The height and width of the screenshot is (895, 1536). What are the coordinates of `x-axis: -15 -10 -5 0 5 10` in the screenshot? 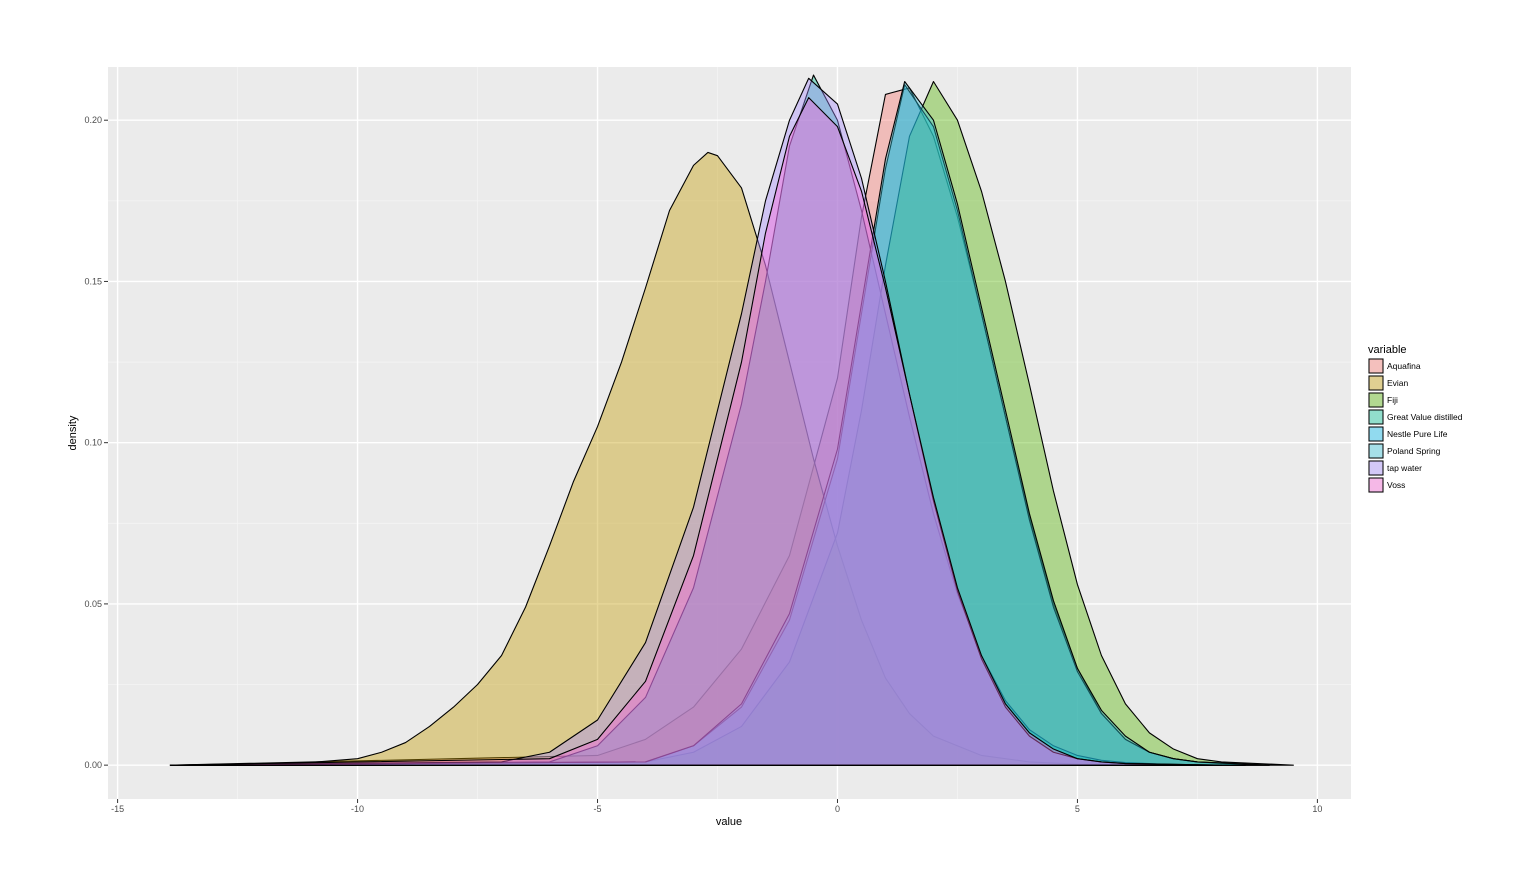 It's located at (716, 806).